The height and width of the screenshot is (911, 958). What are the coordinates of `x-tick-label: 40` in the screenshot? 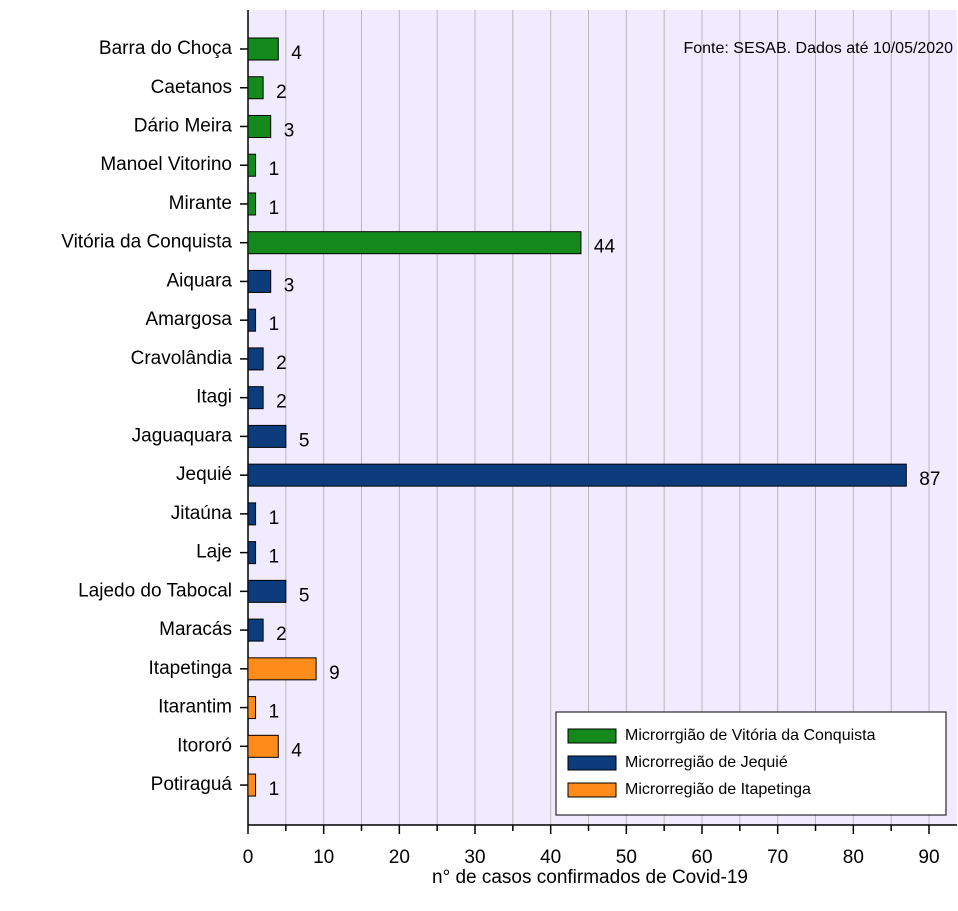 It's located at (550, 857).